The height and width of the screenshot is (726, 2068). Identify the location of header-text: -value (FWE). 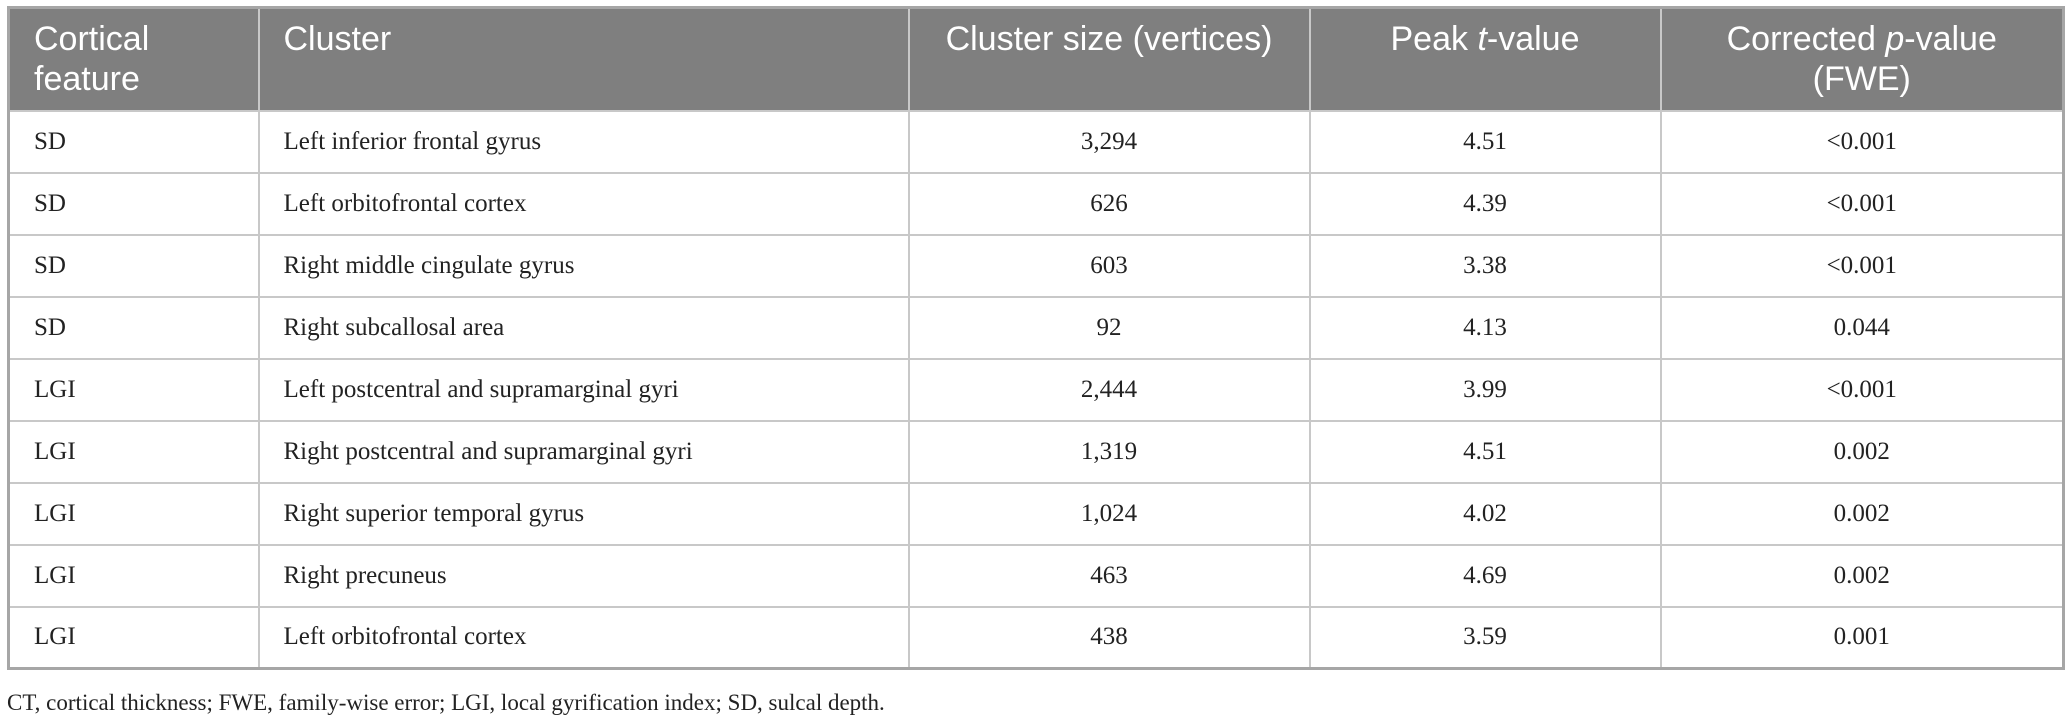
(1904, 59).